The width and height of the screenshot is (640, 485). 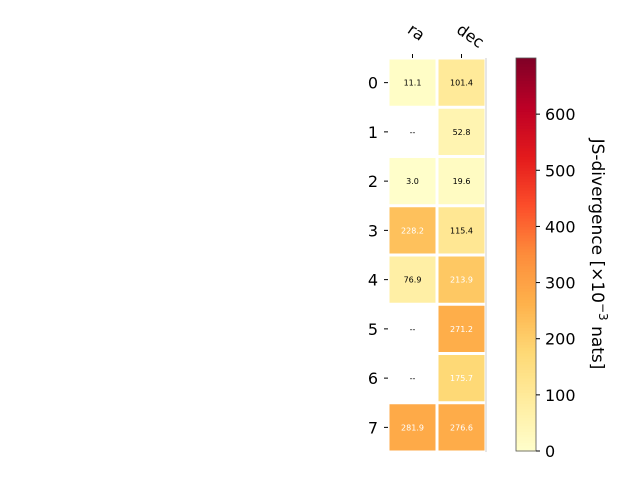 I want to click on cell-value-label: 3.0, so click(x=412, y=181).